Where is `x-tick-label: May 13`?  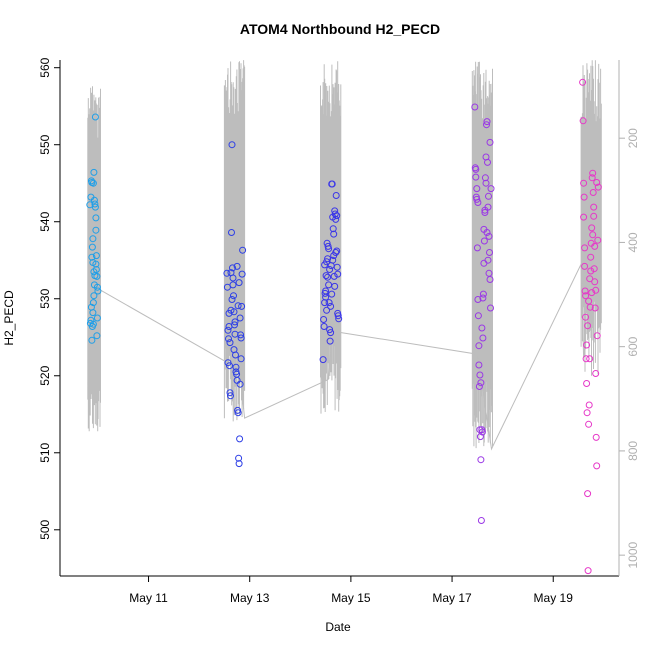 x-tick-label: May 13 is located at coordinates (250, 598).